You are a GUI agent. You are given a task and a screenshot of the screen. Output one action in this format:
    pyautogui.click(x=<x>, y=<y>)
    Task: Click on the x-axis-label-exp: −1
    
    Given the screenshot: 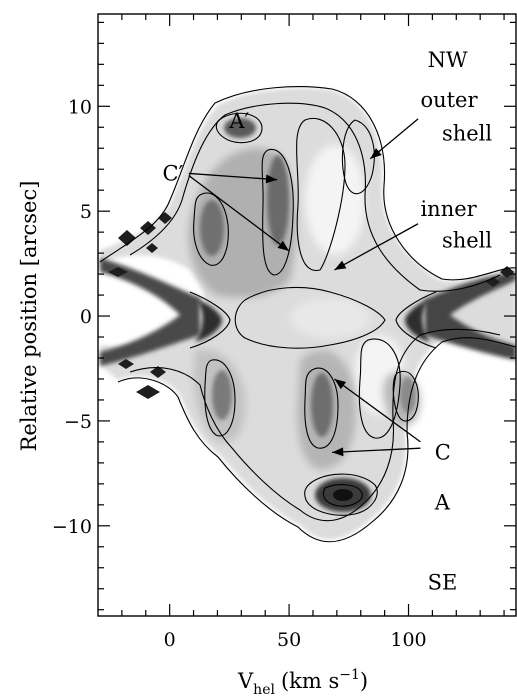 What is the action you would take?
    pyautogui.click(x=349, y=675)
    